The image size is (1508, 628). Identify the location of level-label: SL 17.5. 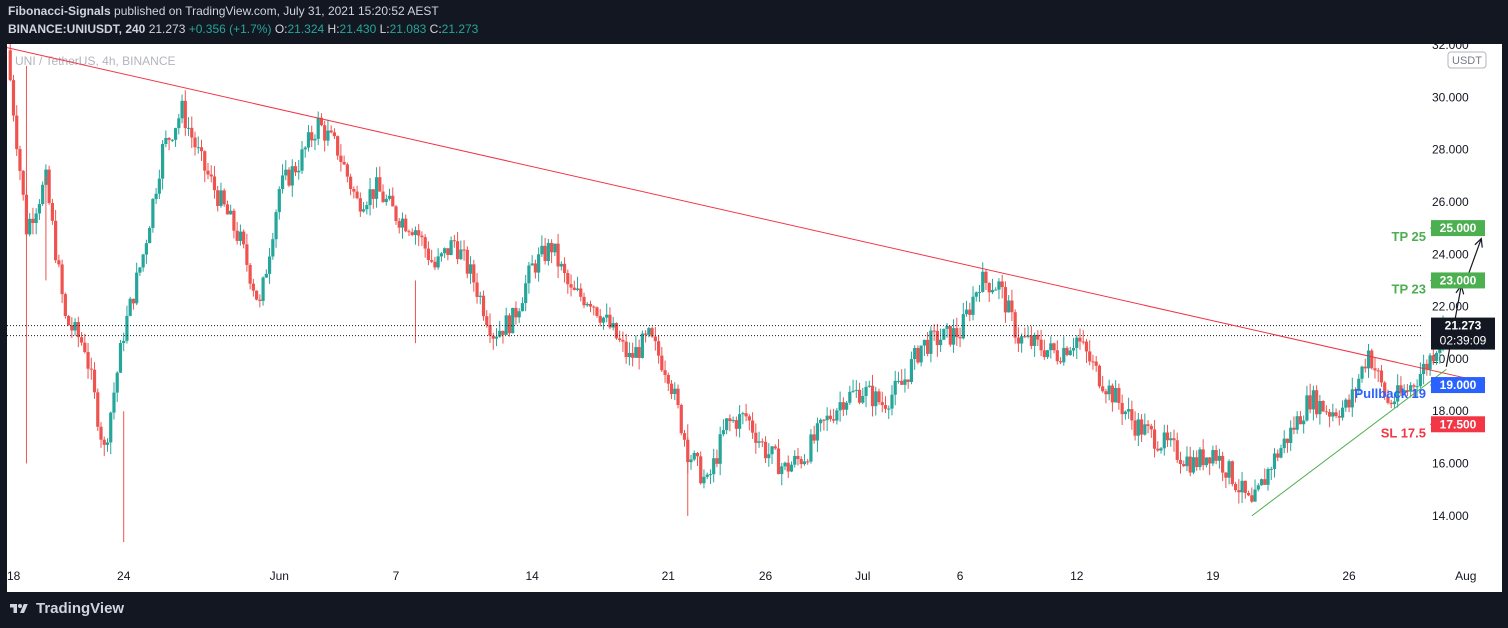
(1403, 432).